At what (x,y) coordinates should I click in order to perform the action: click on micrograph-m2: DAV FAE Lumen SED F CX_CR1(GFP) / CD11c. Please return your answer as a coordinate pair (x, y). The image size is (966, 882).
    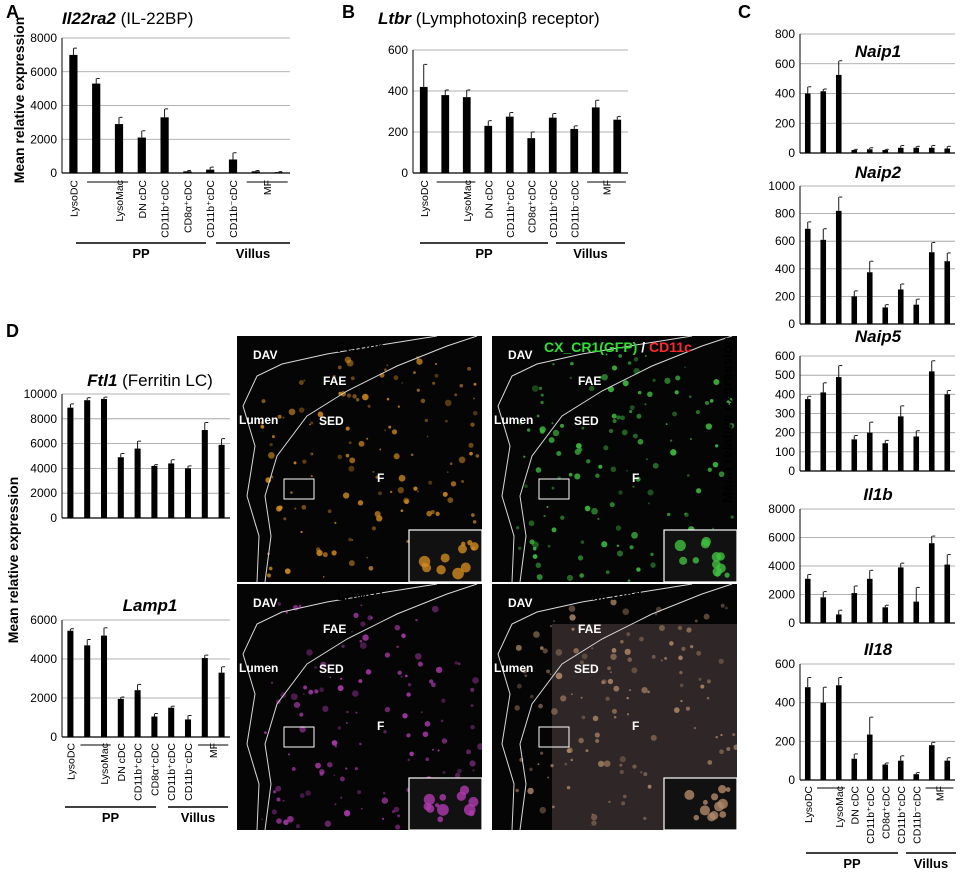
    Looking at the image, I should click on (614, 459).